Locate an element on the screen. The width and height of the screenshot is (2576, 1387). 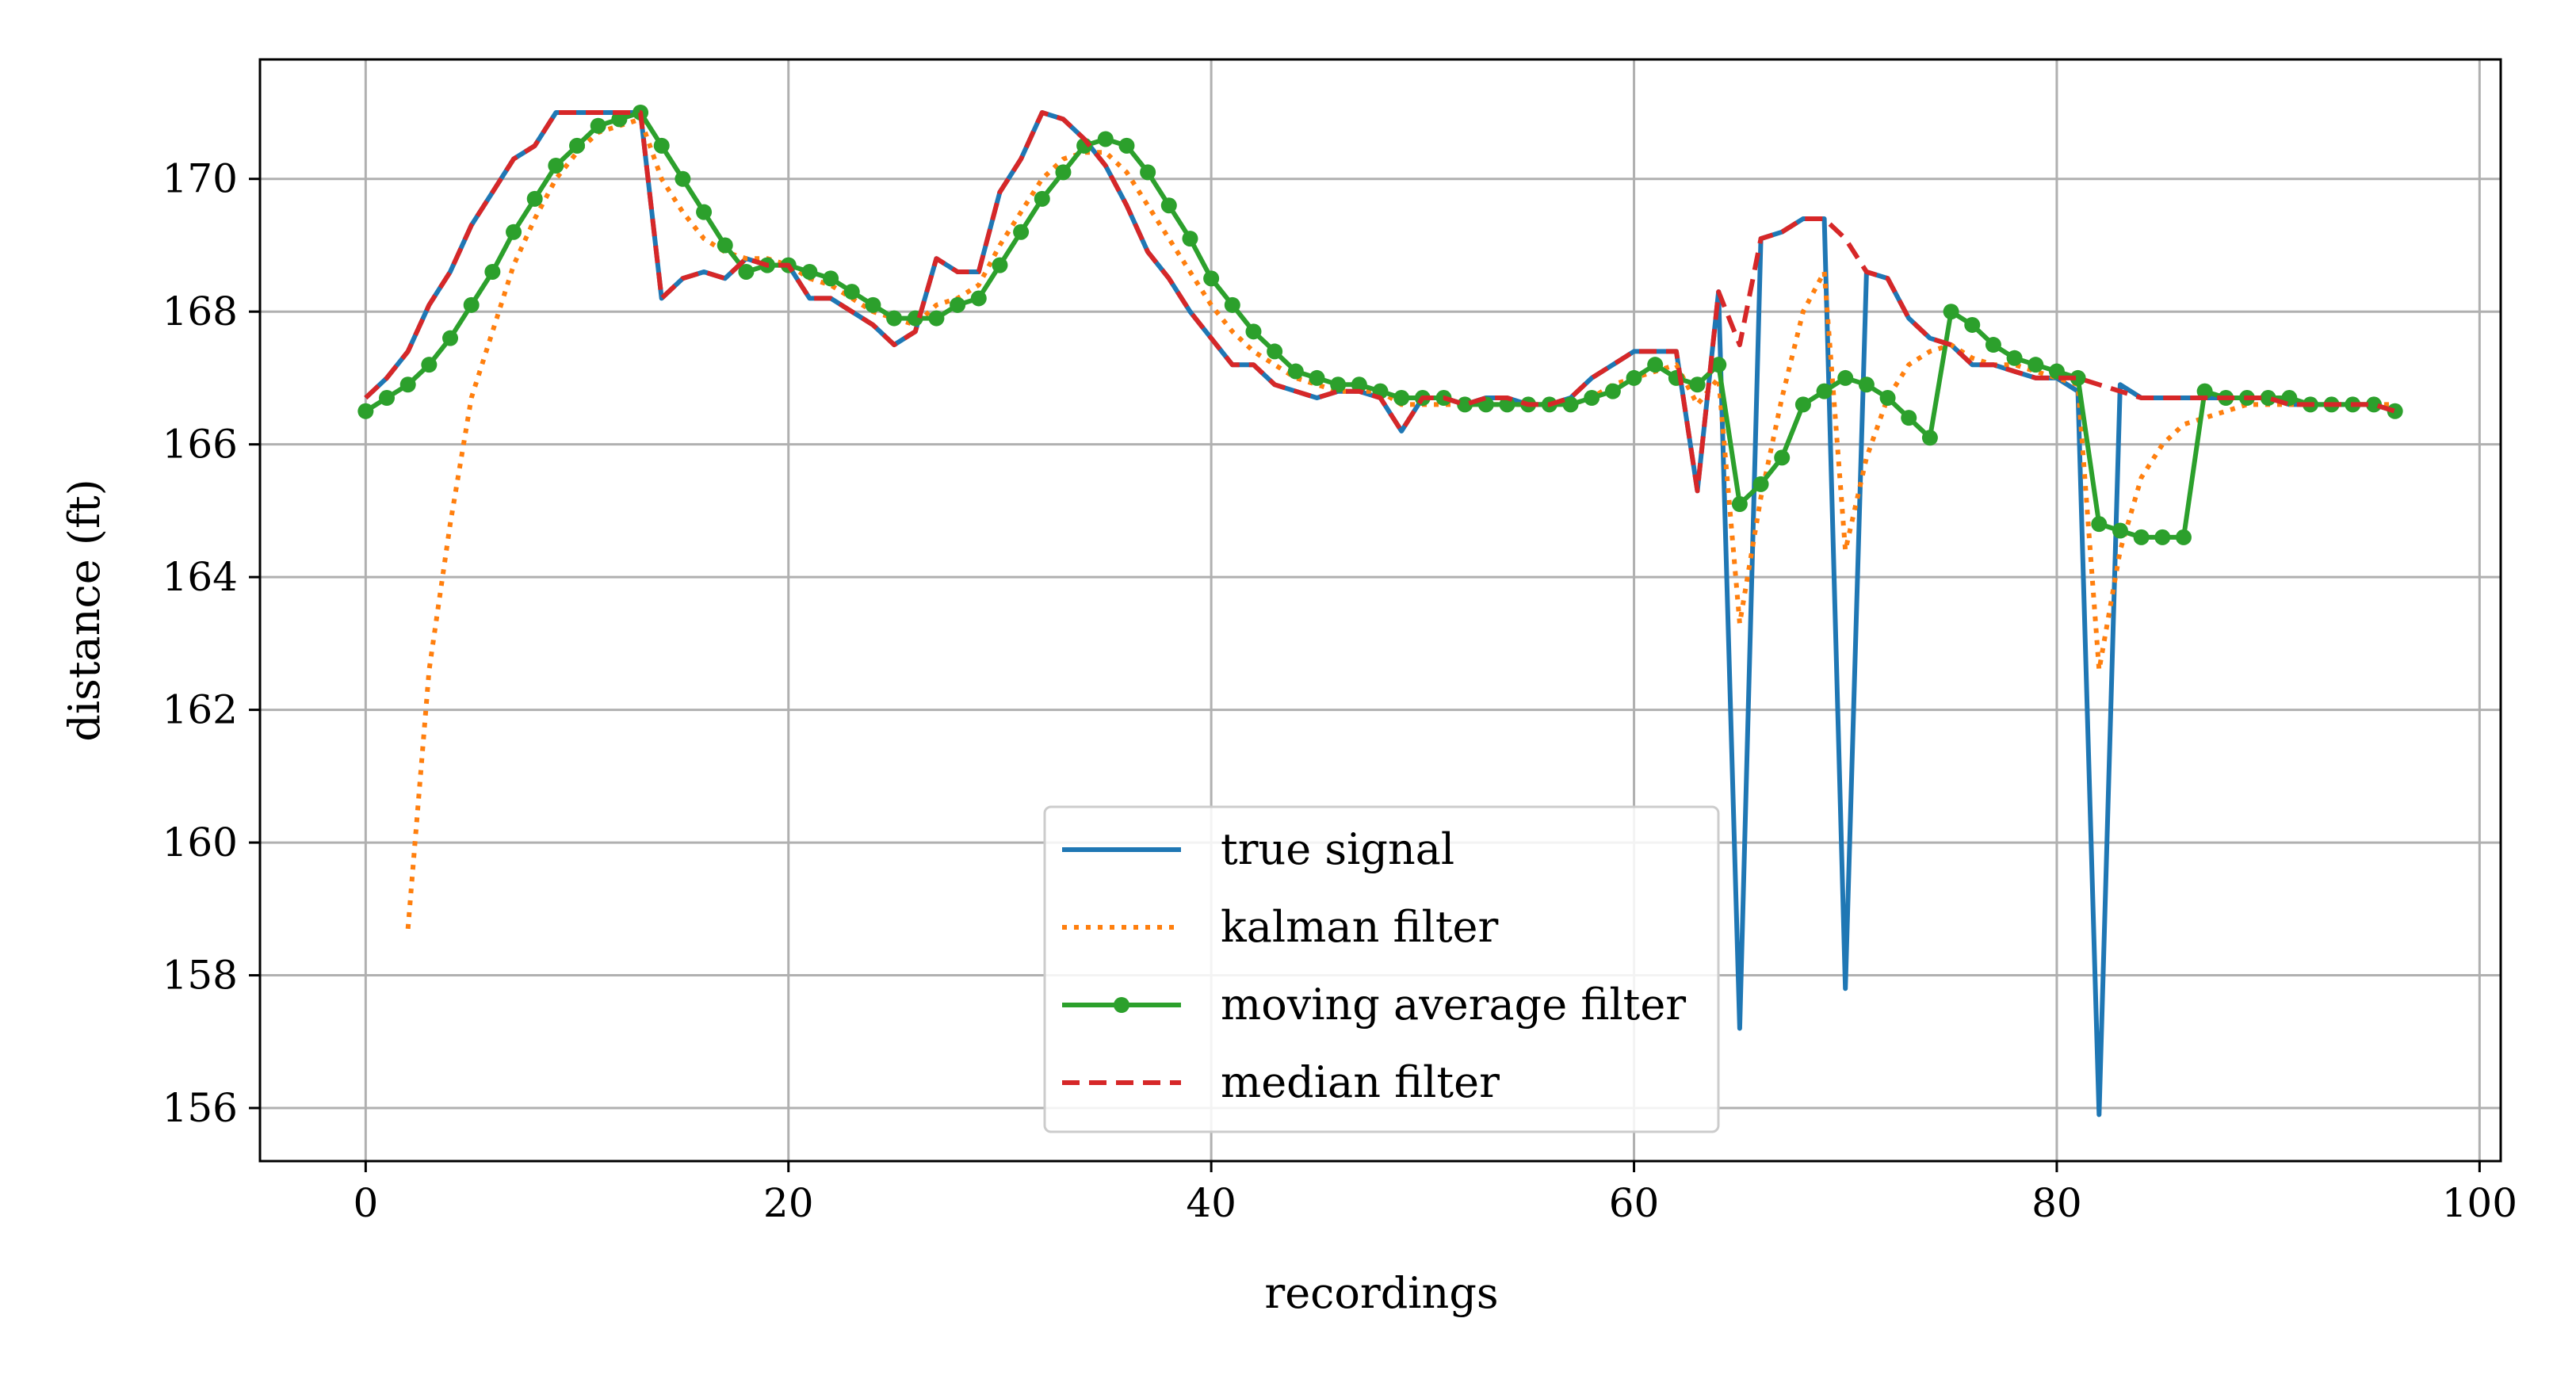
x-tick-label: 40 is located at coordinates (1211, 1203).